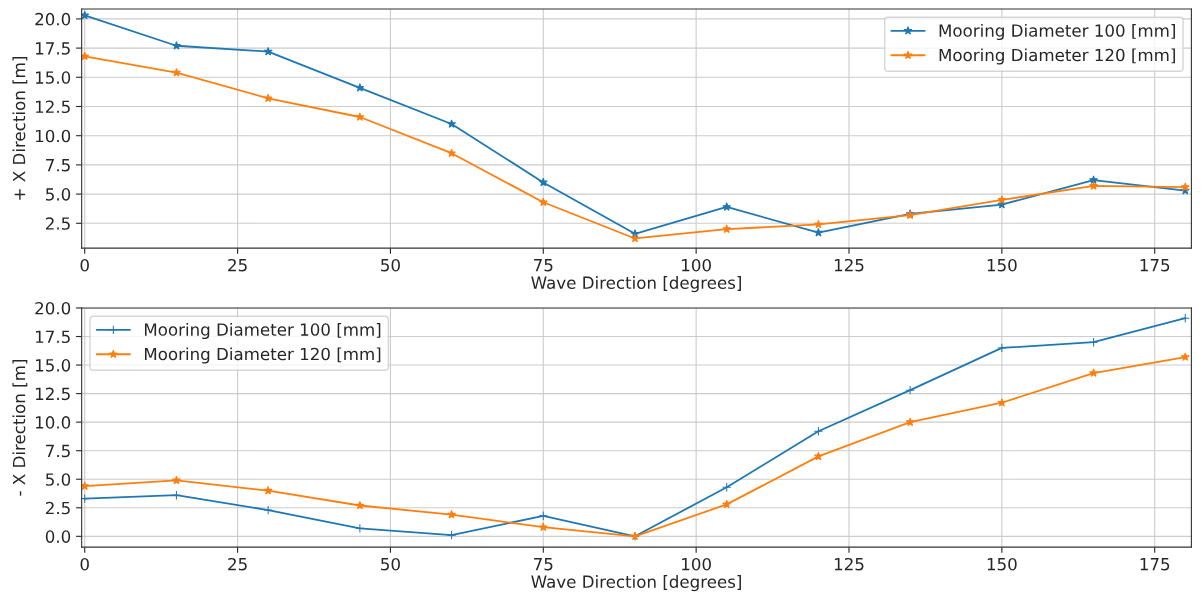  Describe the element at coordinates (20, 428) in the screenshot. I see `y-axis-title: - X Direction [m]` at that location.